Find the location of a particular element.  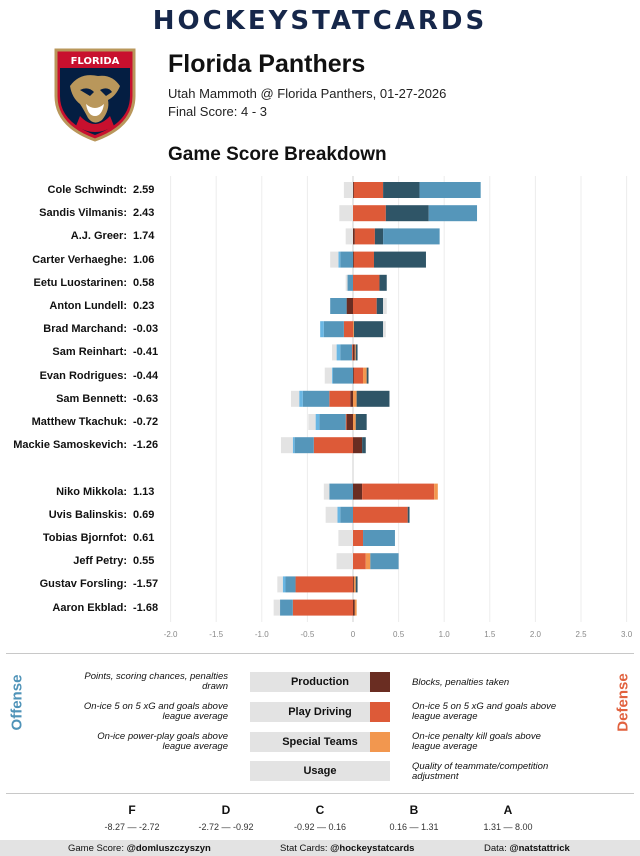

player-name: Evan Rodrigues: is located at coordinates (83, 375).